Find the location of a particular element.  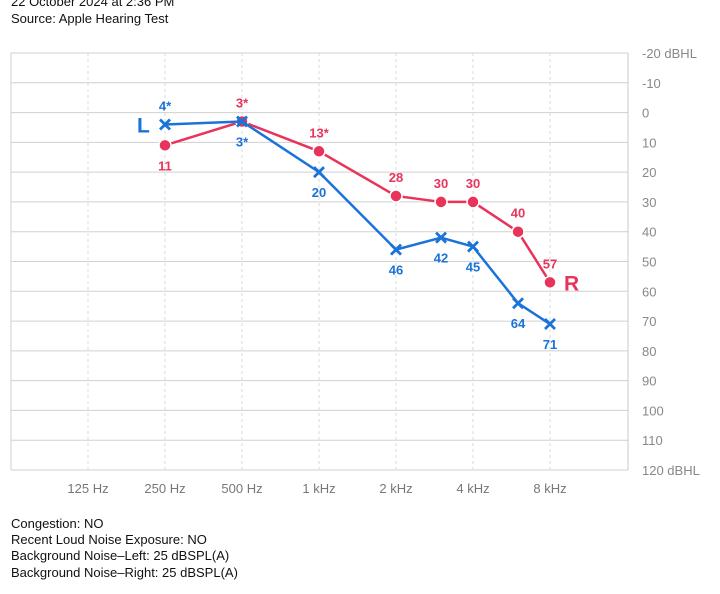

y-tick-label: -20 dBHL is located at coordinates (669, 53).